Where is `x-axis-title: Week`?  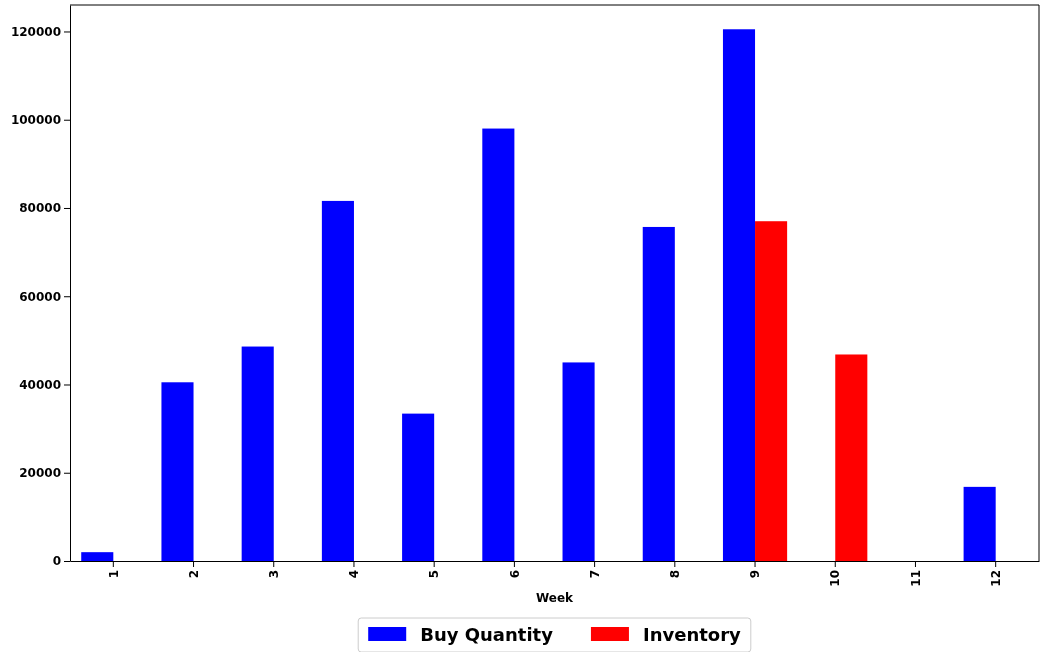
x-axis-title: Week is located at coordinates (555, 598).